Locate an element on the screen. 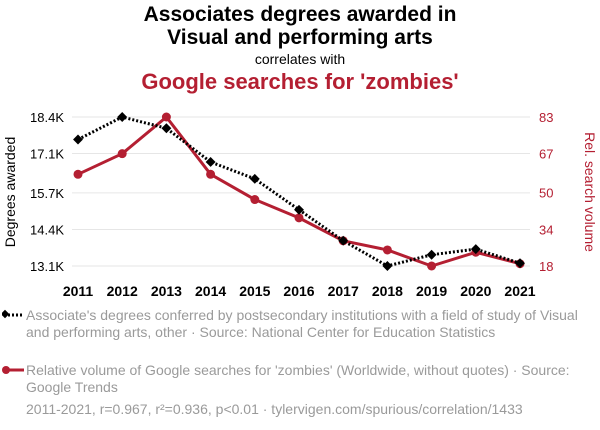 The image size is (600, 430). right-axis-ticks: 18 34 50 67 83 is located at coordinates (546, 192).